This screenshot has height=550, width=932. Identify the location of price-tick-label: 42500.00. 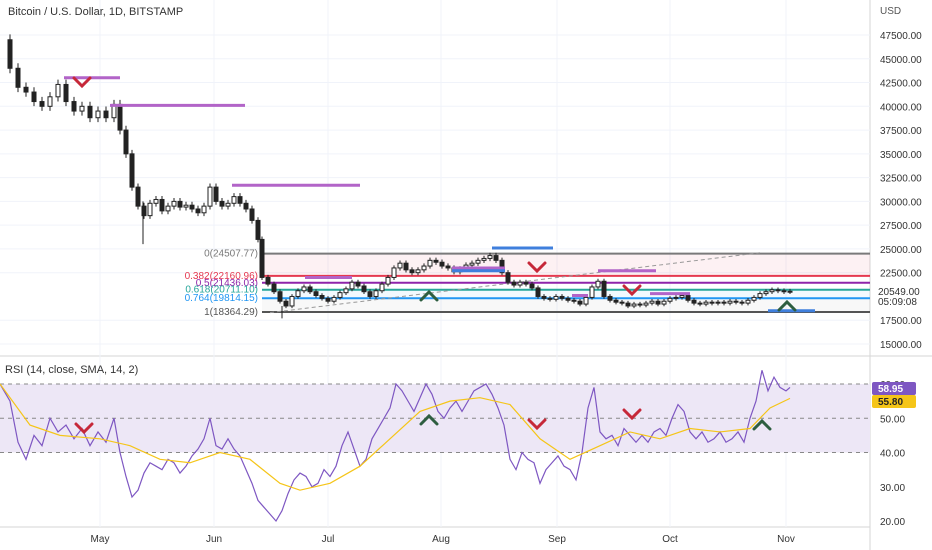
(901, 84).